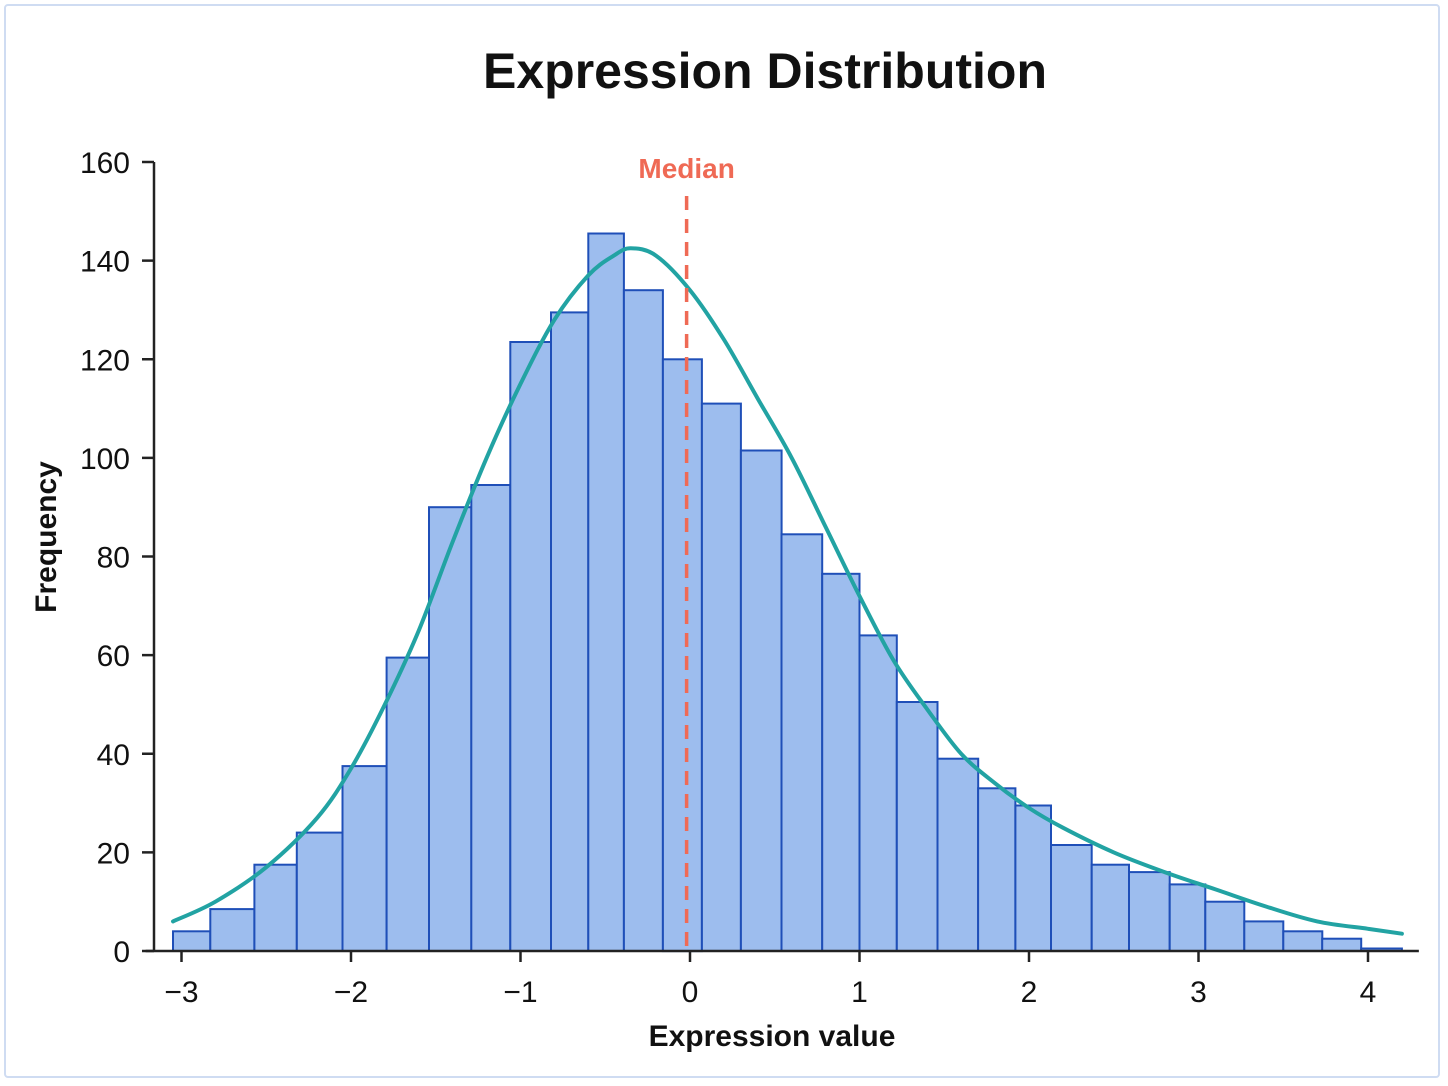  I want to click on chart-title: Expression Distribution, so click(765, 71).